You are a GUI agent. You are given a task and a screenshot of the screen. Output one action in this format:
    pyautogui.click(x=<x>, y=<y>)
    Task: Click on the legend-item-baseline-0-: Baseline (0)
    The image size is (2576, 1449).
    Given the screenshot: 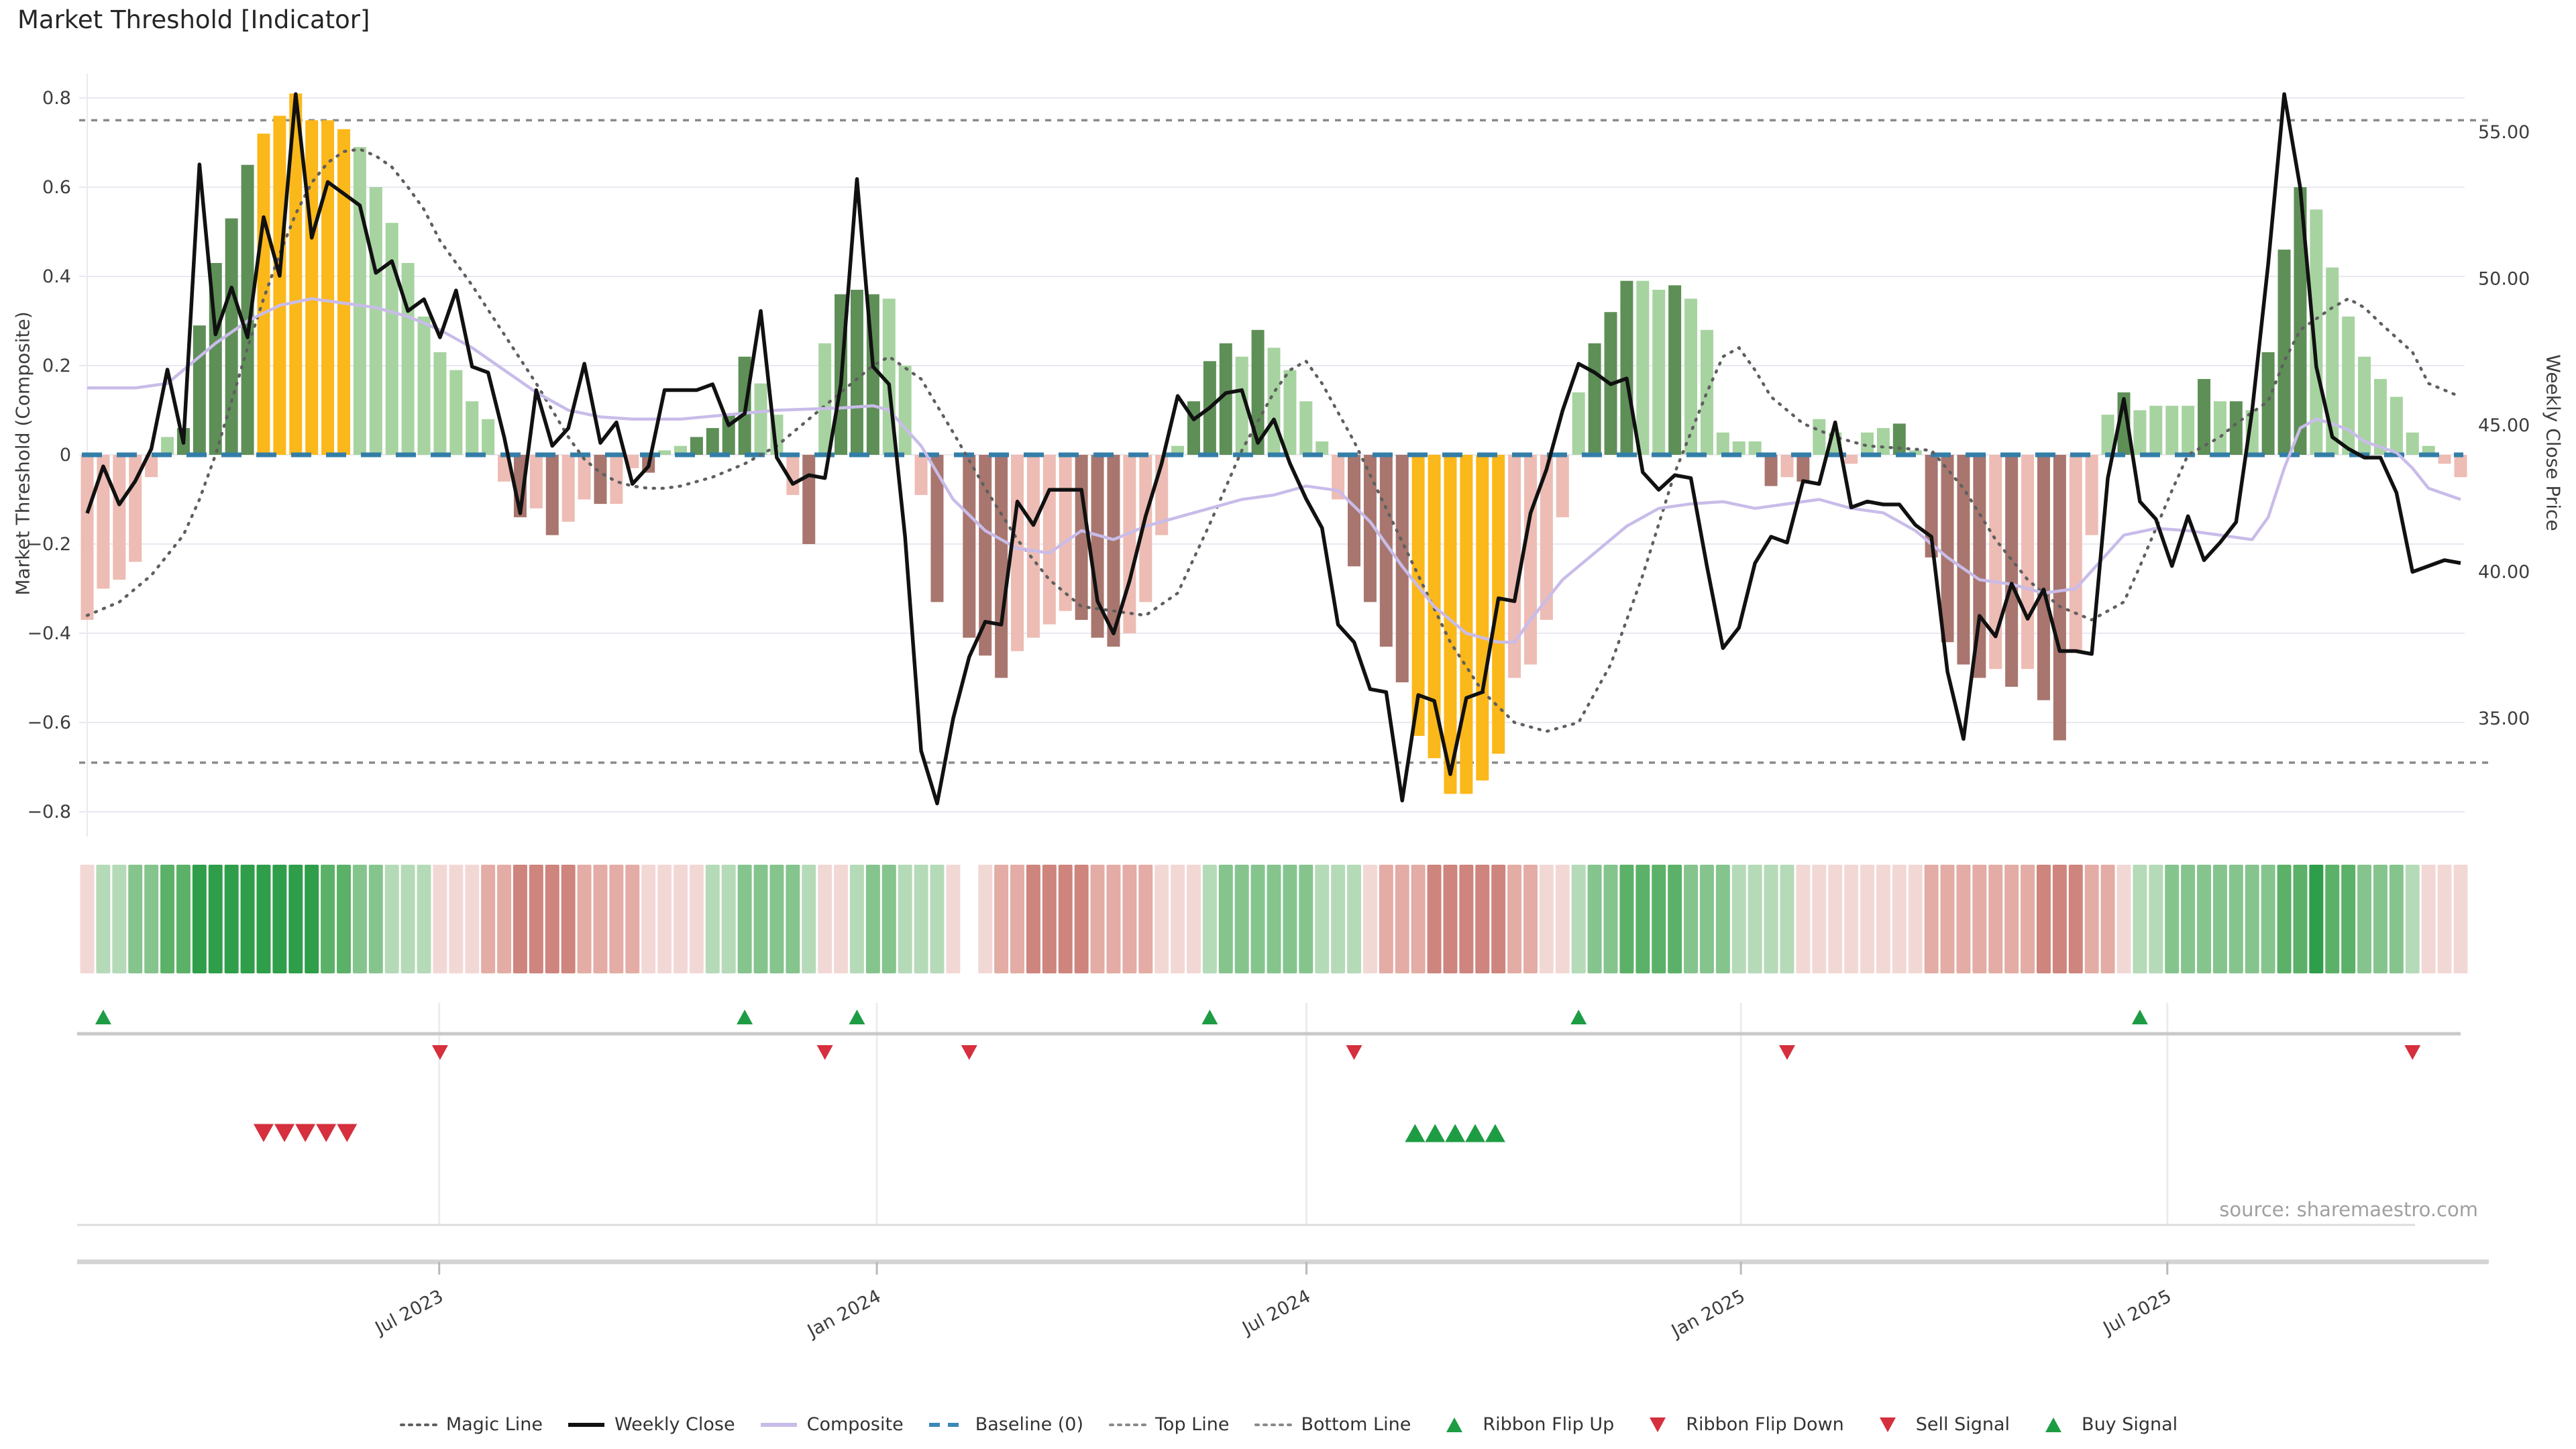 What is the action you would take?
    pyautogui.click(x=1005, y=1424)
    